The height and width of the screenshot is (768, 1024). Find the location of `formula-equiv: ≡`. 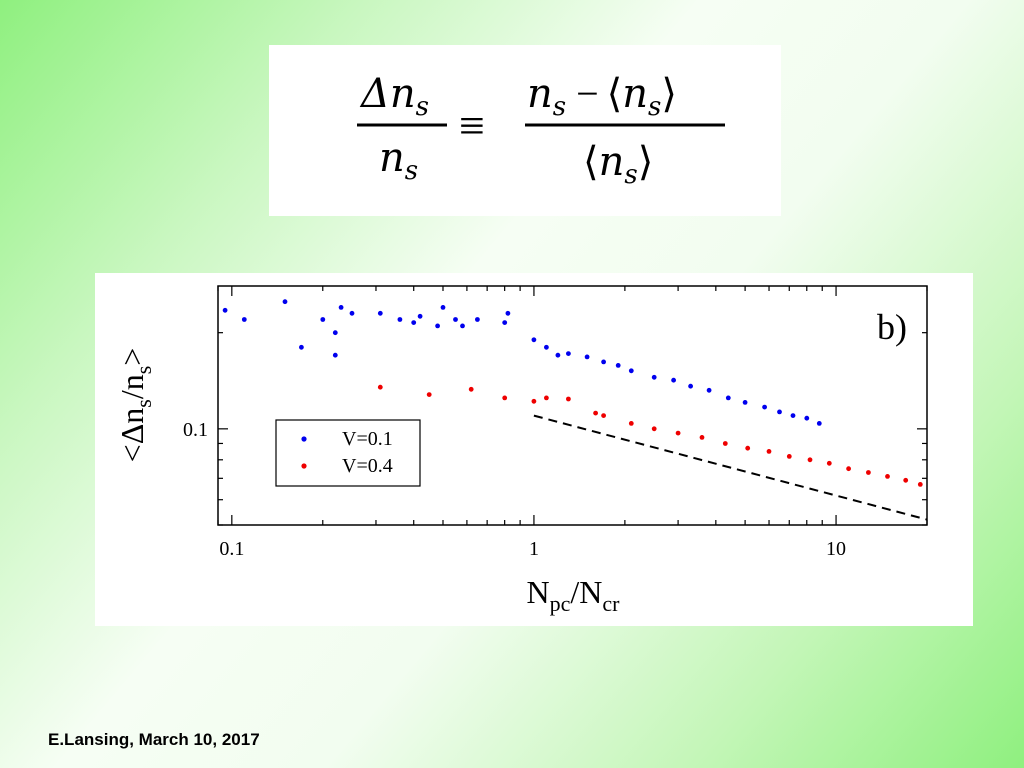

formula-equiv: ≡ is located at coordinates (472, 125).